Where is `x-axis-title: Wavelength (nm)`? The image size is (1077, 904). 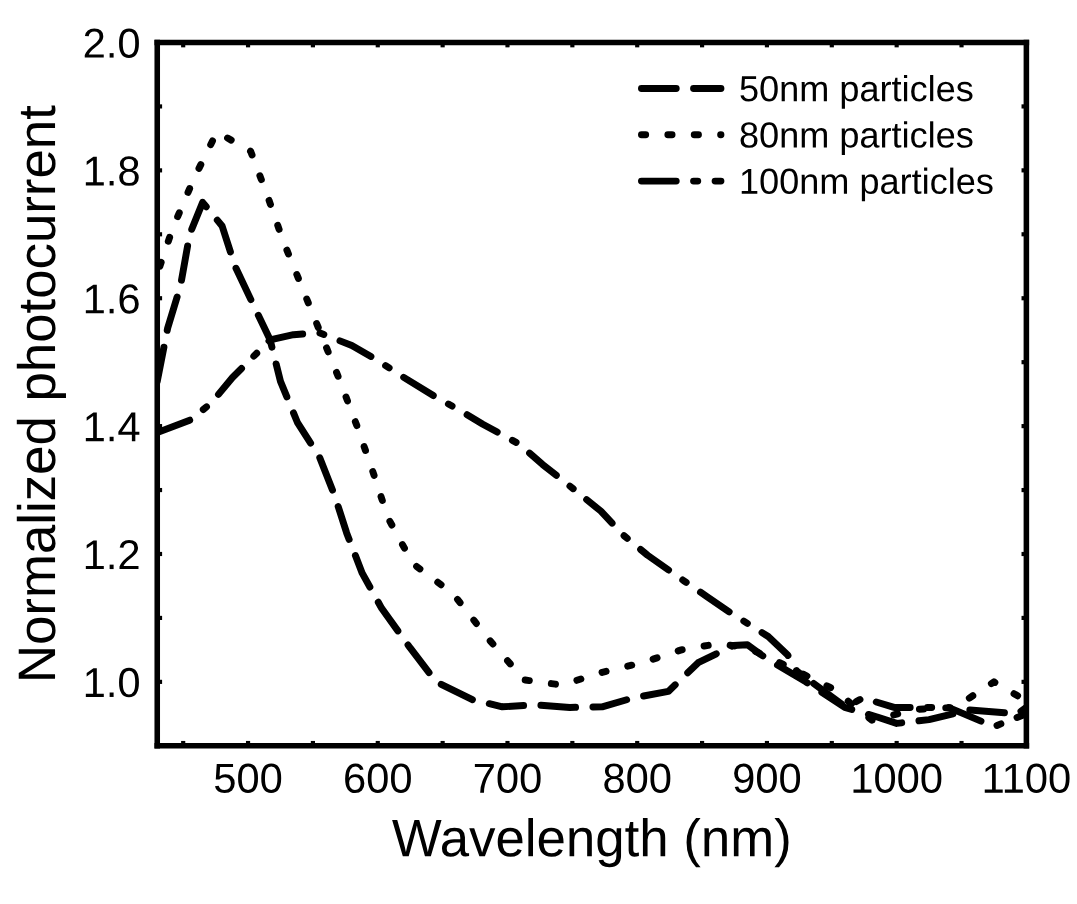
x-axis-title: Wavelength (nm) is located at coordinates (590, 842).